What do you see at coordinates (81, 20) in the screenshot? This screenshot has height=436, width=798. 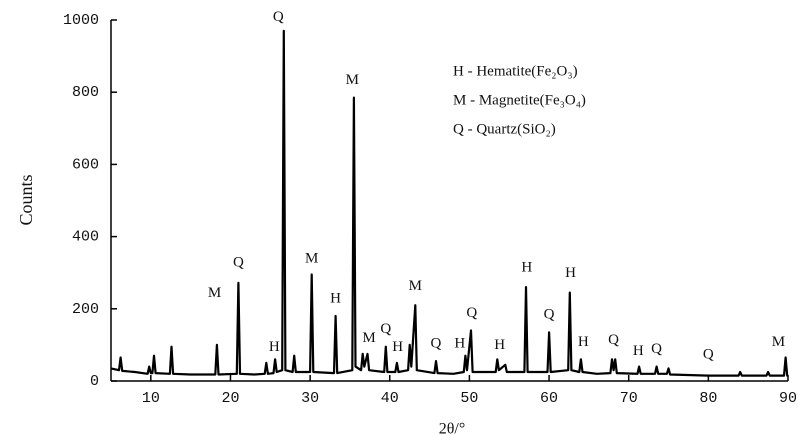 I see `y-tick-label: 1000` at bounding box center [81, 20].